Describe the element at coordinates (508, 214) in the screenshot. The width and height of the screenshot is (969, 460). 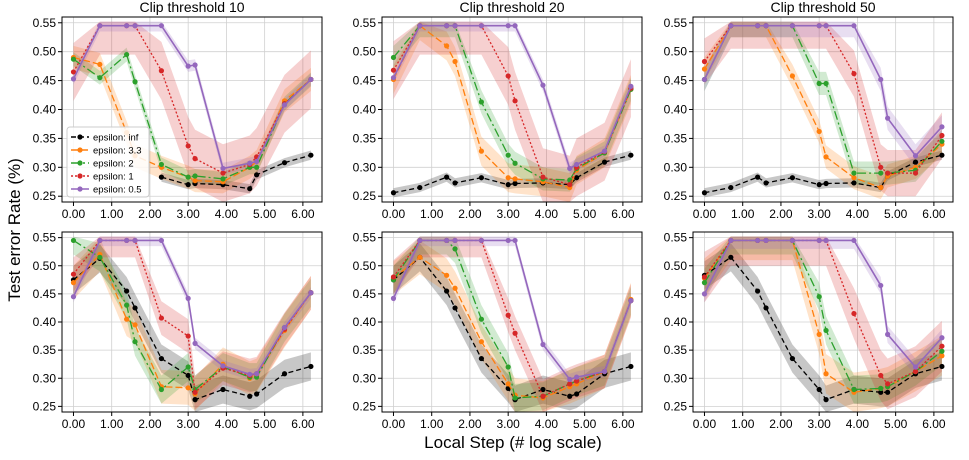
I see `x-tick-label: 3.00` at that location.